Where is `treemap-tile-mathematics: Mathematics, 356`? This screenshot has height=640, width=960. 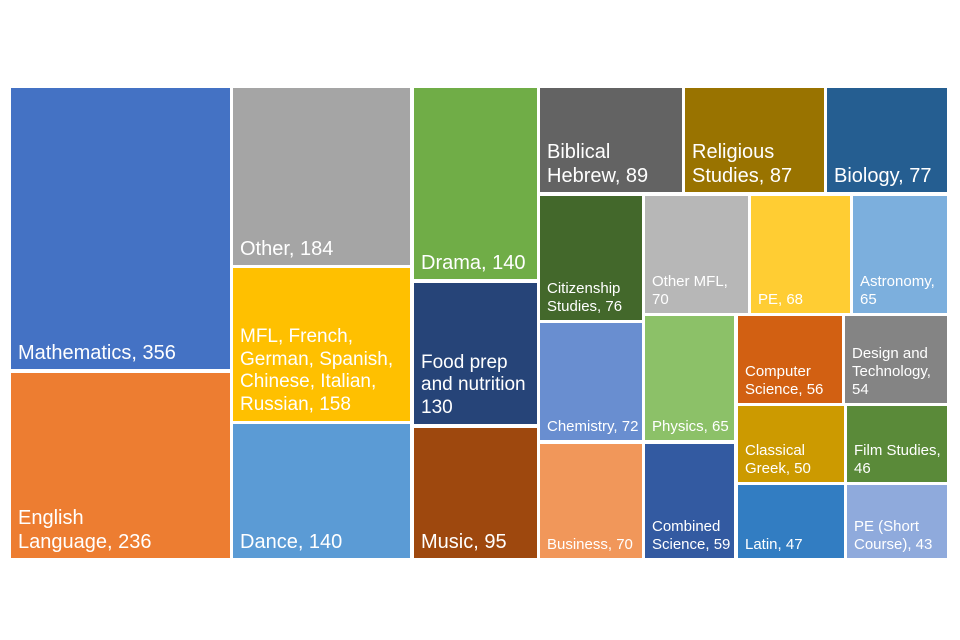 treemap-tile-mathematics: Mathematics, 356 is located at coordinates (120, 228).